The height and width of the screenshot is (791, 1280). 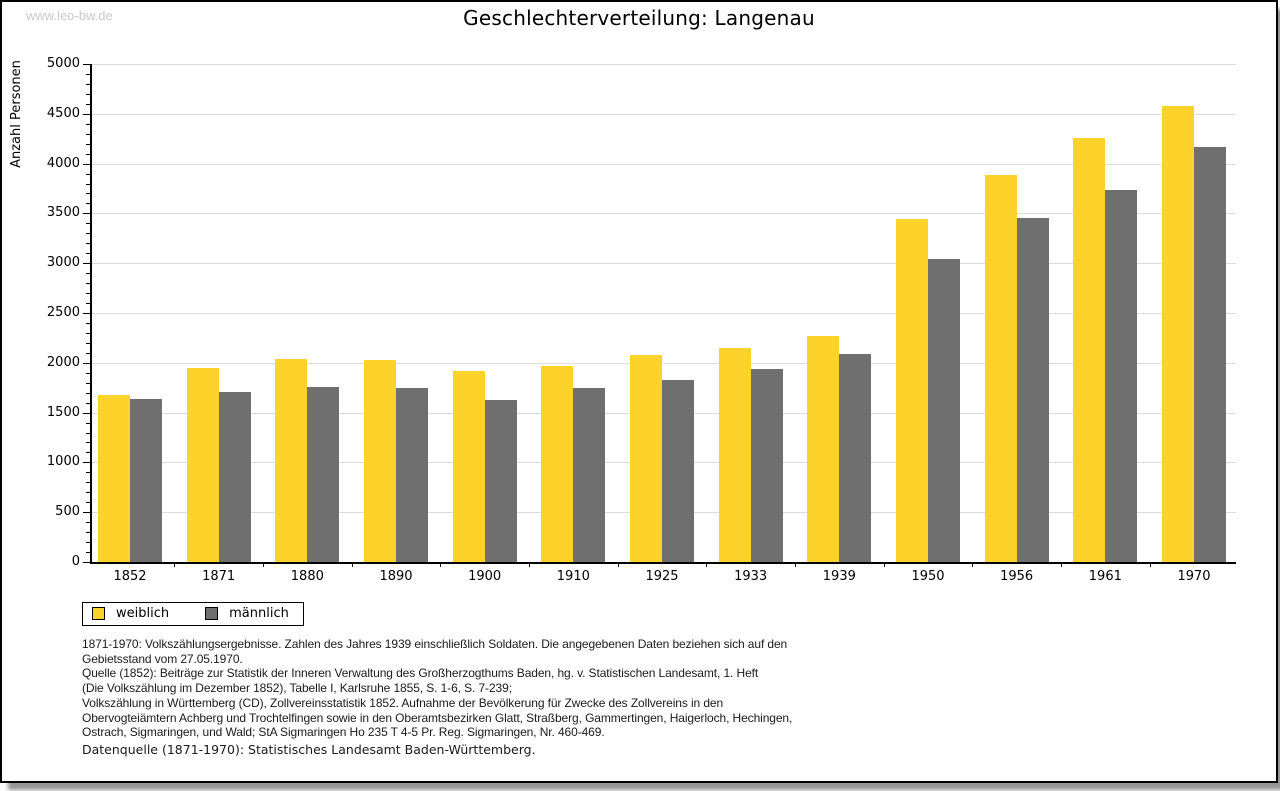 I want to click on bar-männlich-1970, so click(x=1210, y=354).